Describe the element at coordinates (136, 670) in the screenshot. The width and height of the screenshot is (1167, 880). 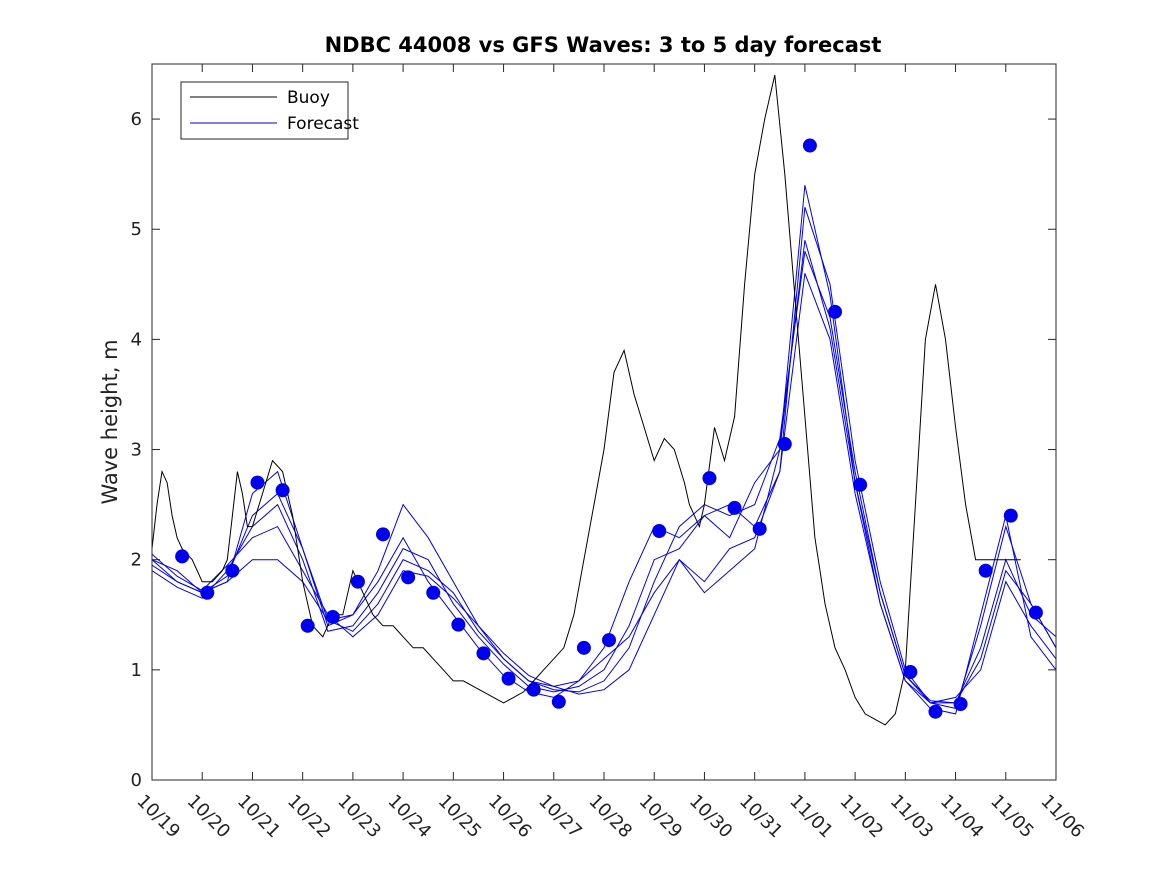
I see `y-tick-label: 1` at that location.